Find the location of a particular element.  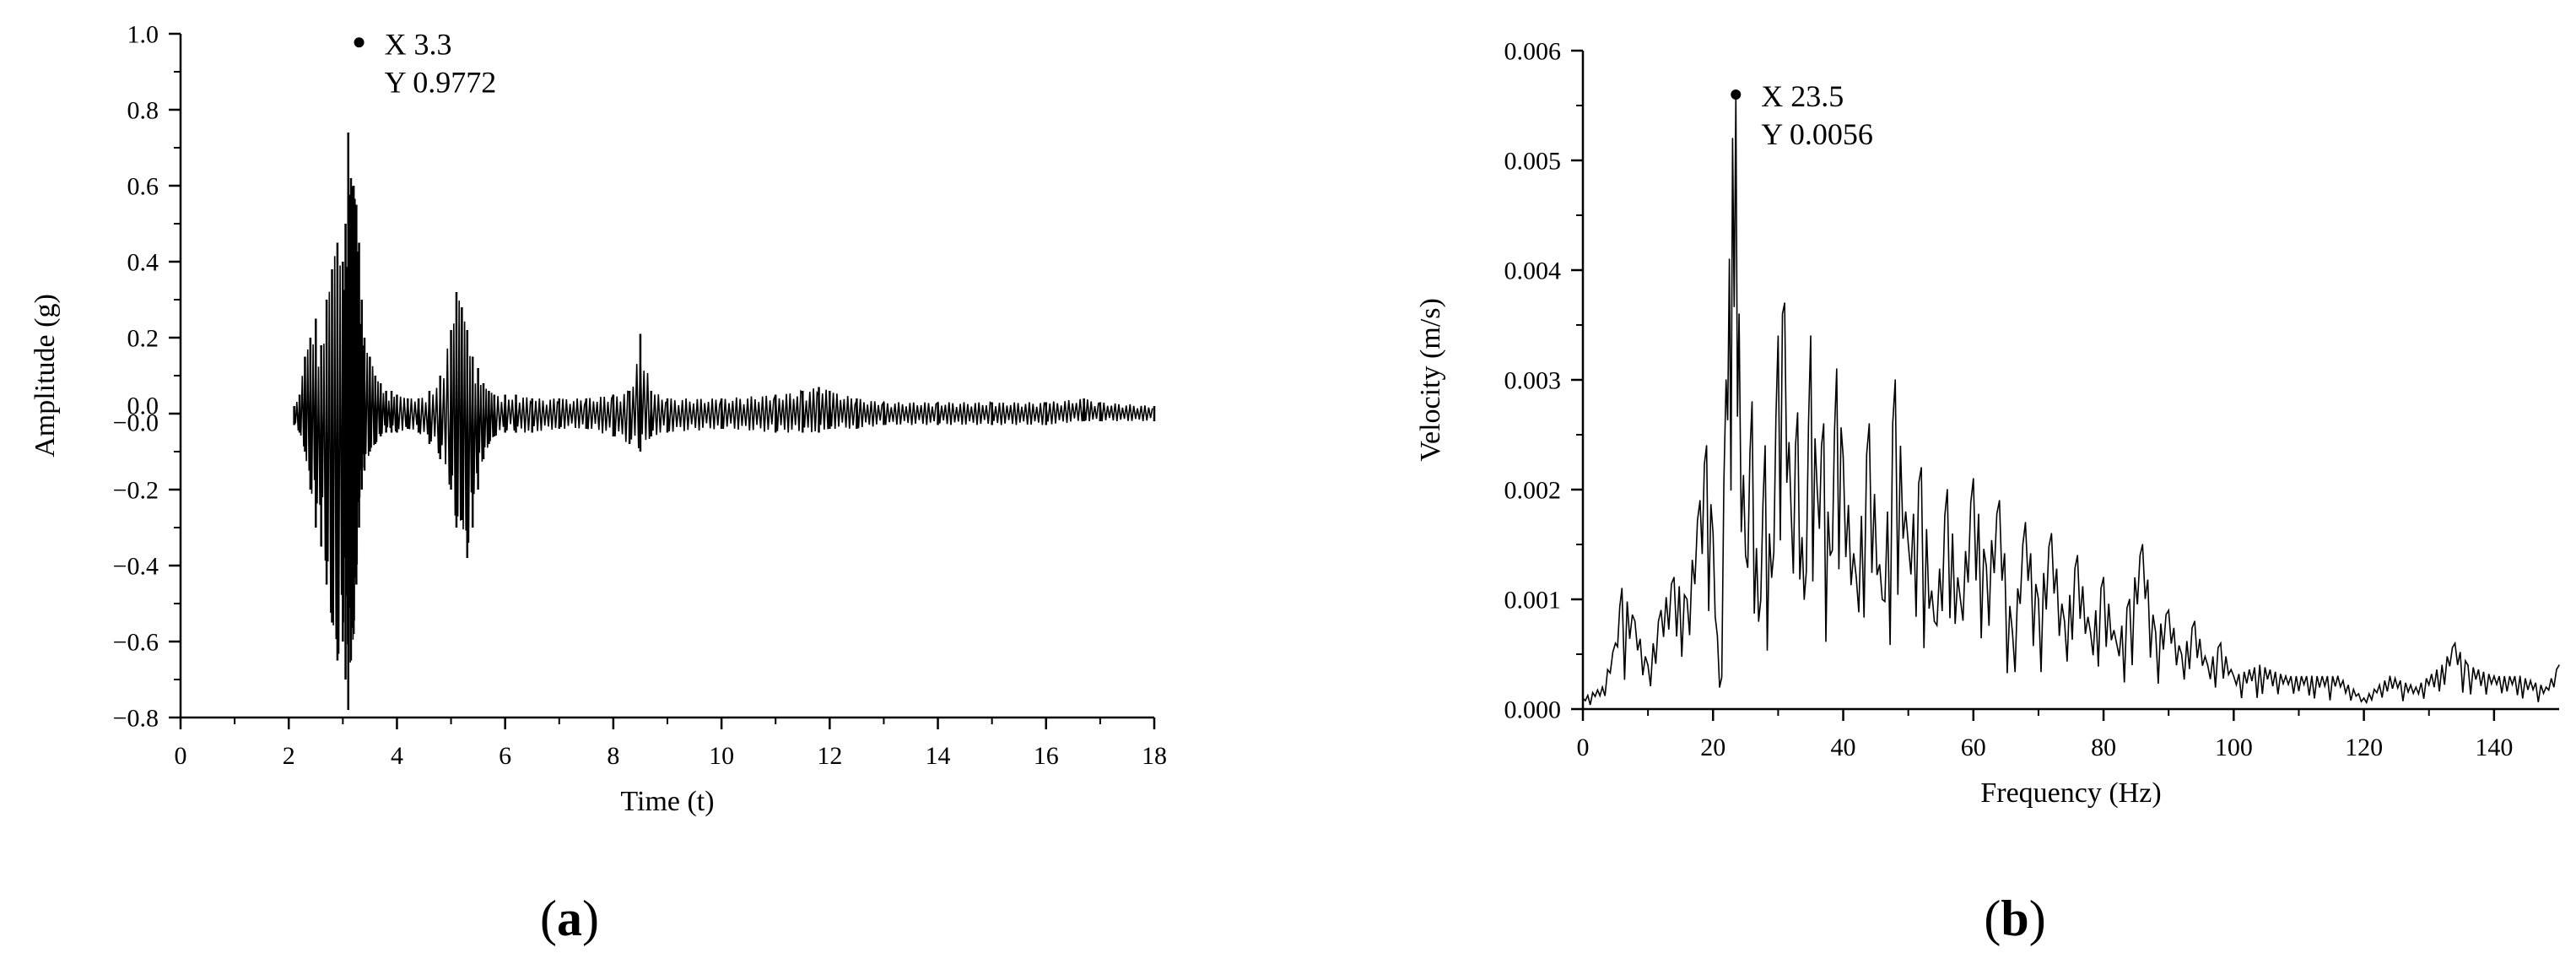

y-tick-label: 0.8 is located at coordinates (143, 111).